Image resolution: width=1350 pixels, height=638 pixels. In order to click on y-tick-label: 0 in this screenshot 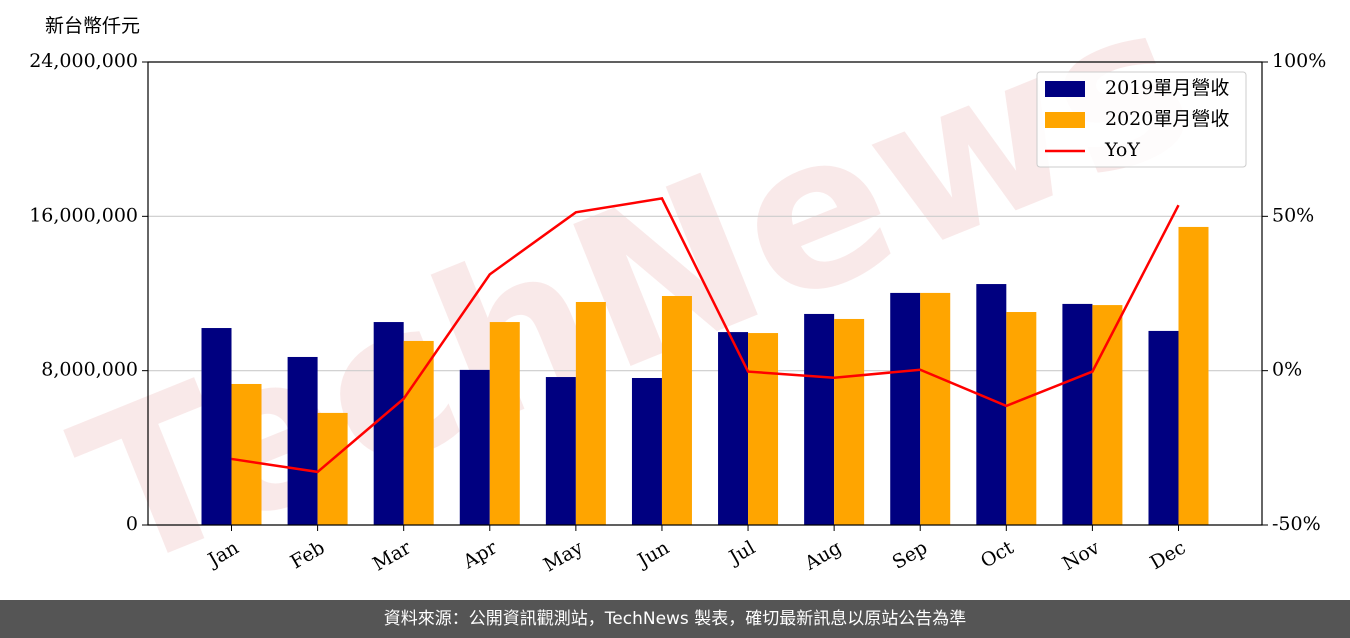, I will do `click(132, 524)`.